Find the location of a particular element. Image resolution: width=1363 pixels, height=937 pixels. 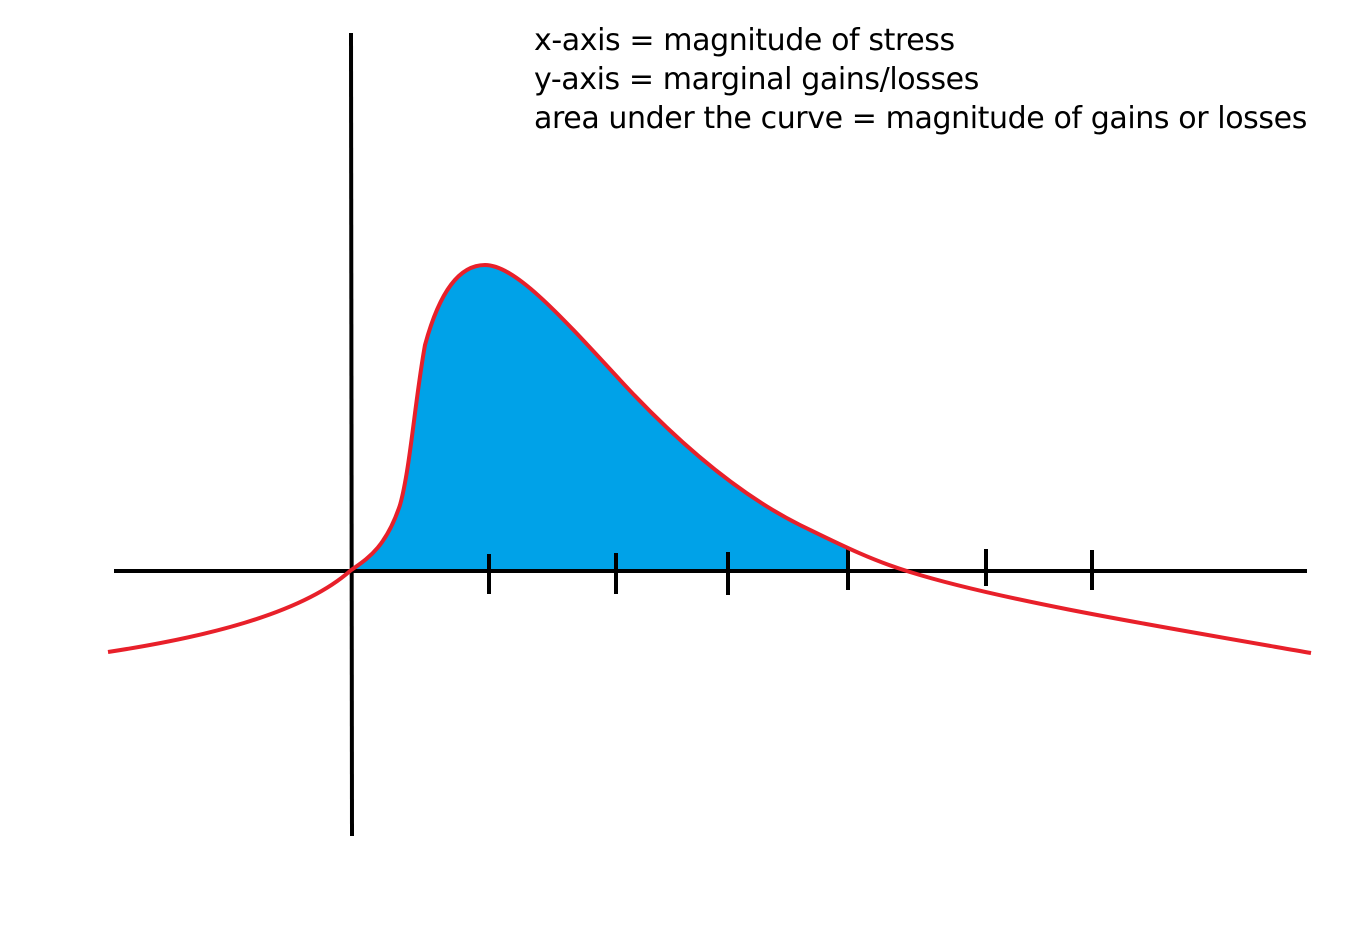

x-axis-note: x-axis = magnitude of stress is located at coordinates (744, 40).